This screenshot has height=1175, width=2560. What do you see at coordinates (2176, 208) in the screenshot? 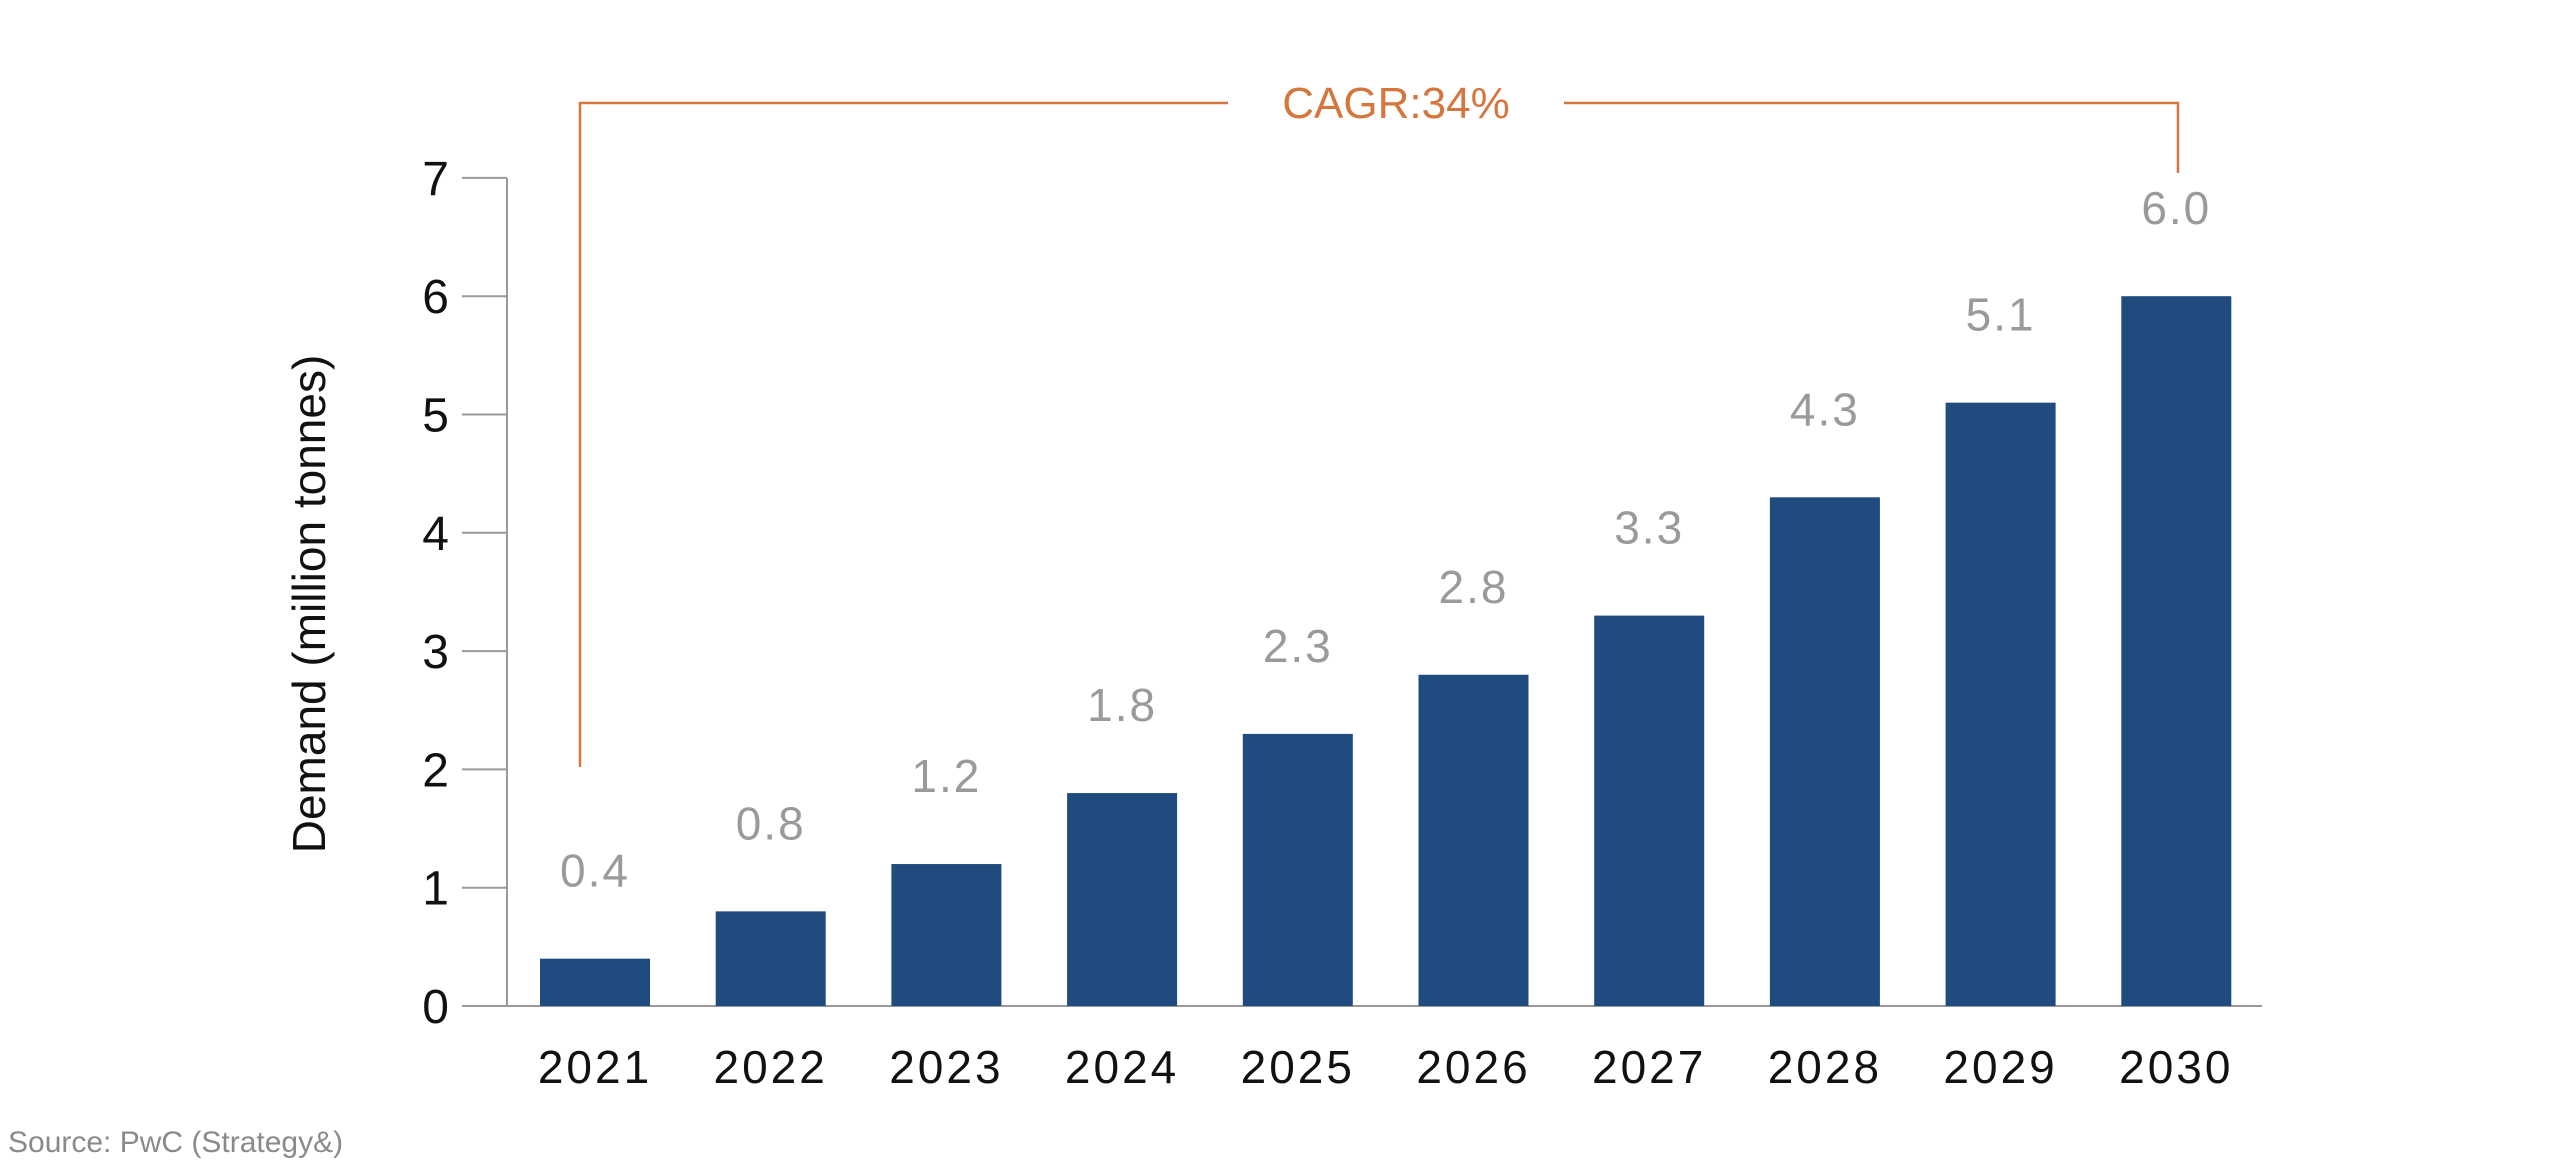
I see `data-label: 6.0` at bounding box center [2176, 208].